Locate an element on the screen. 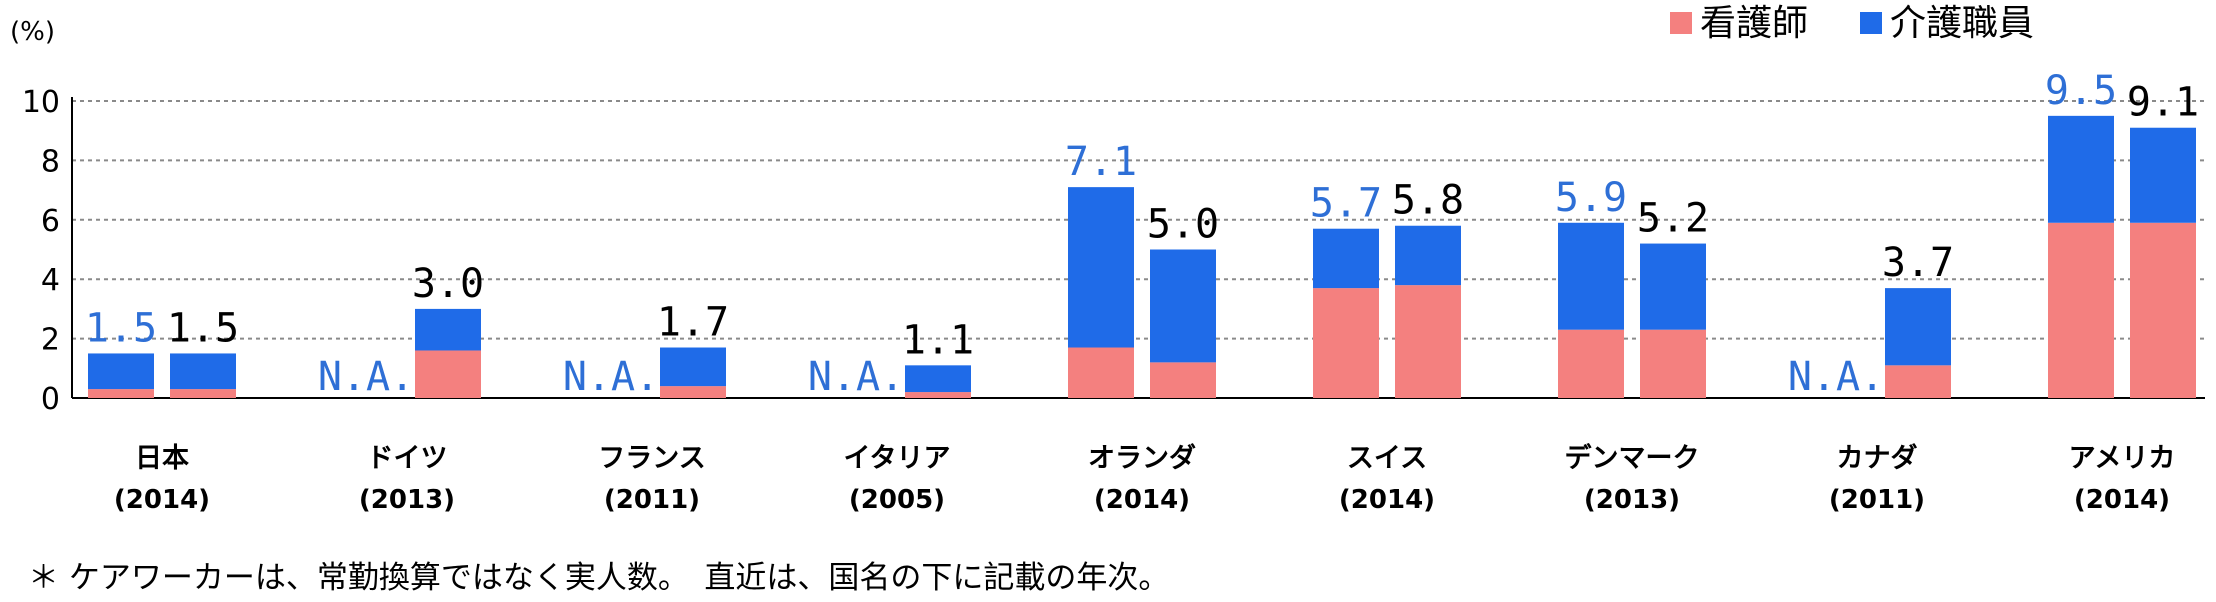  category-label: デンマーク is located at coordinates (1632, 458).